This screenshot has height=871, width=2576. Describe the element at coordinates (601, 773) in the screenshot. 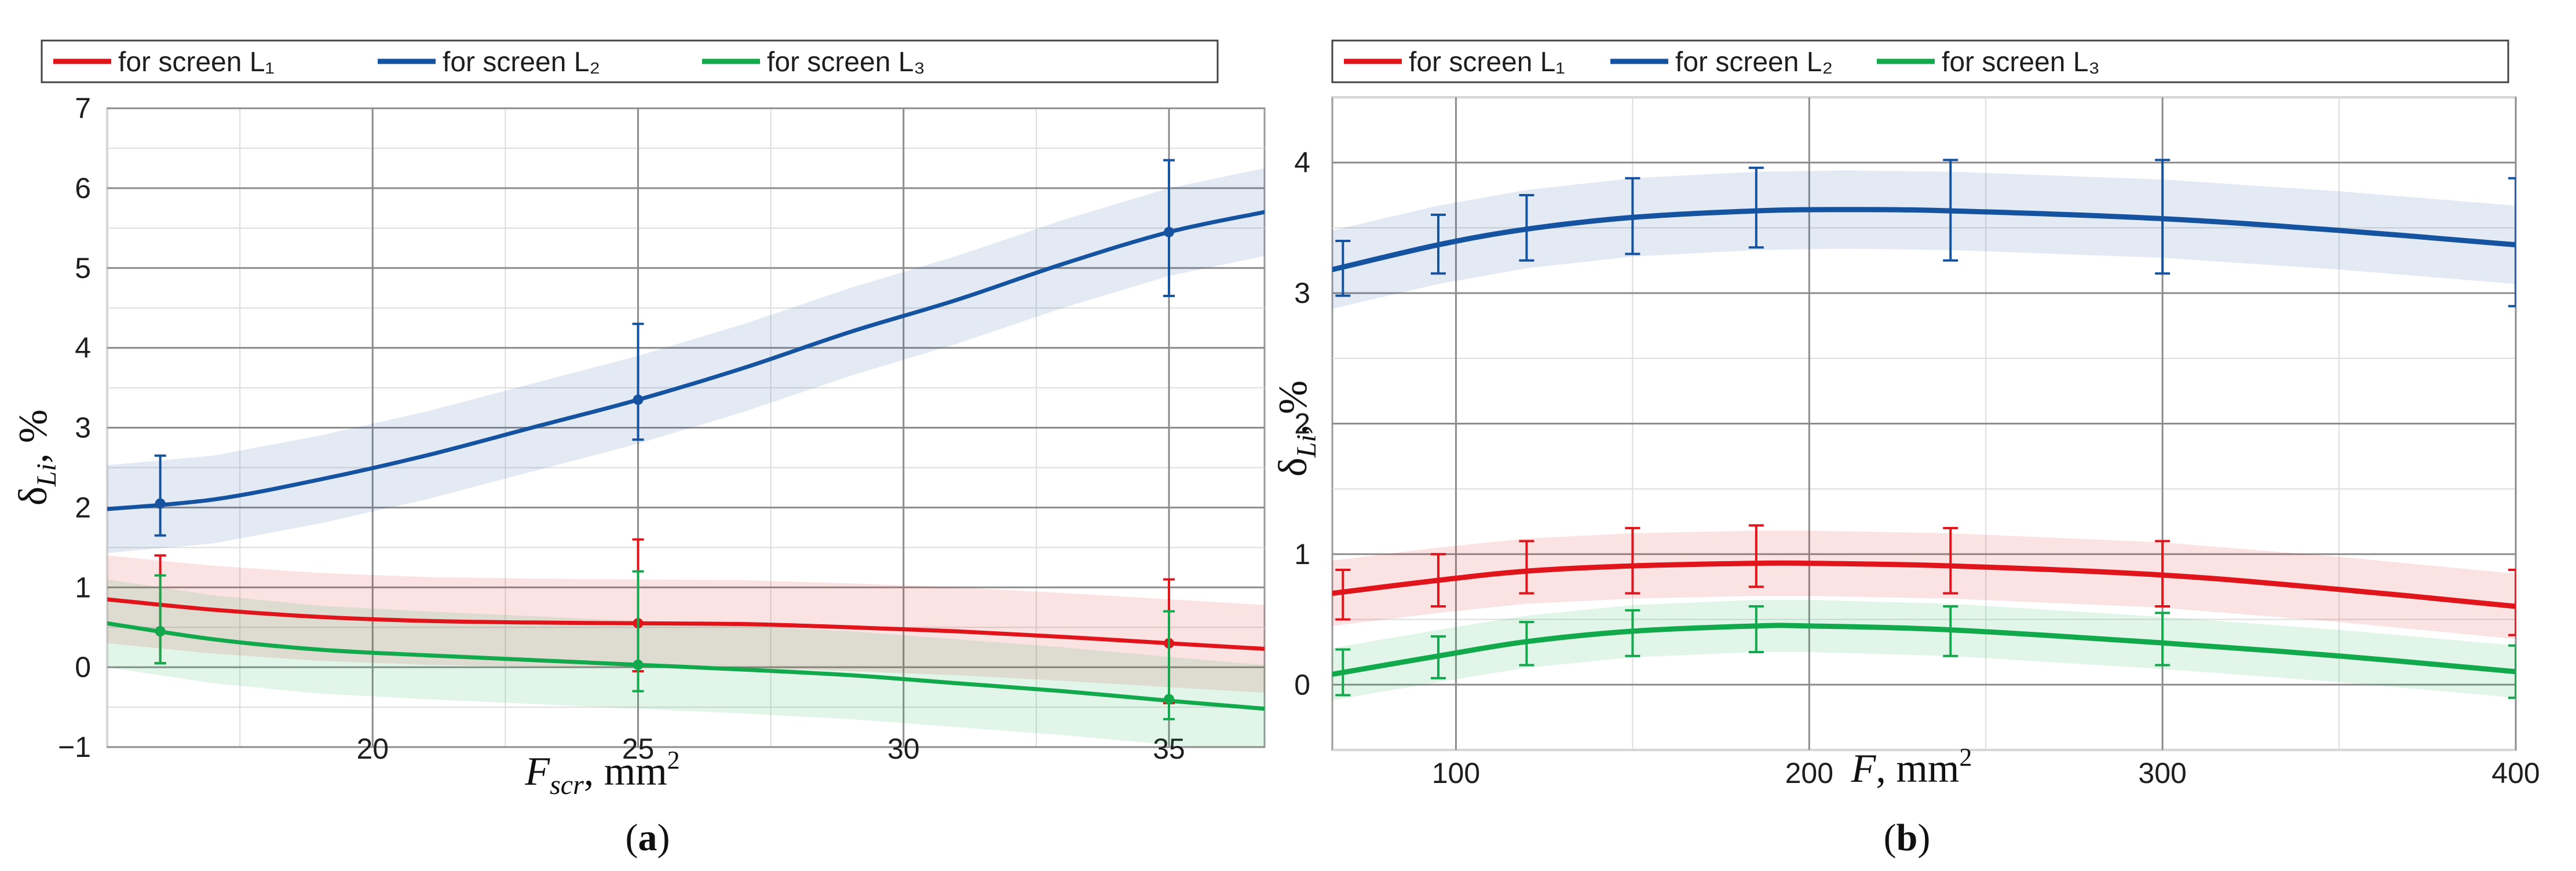

I see `x-axis-title-a: Fscr, mm2` at that location.